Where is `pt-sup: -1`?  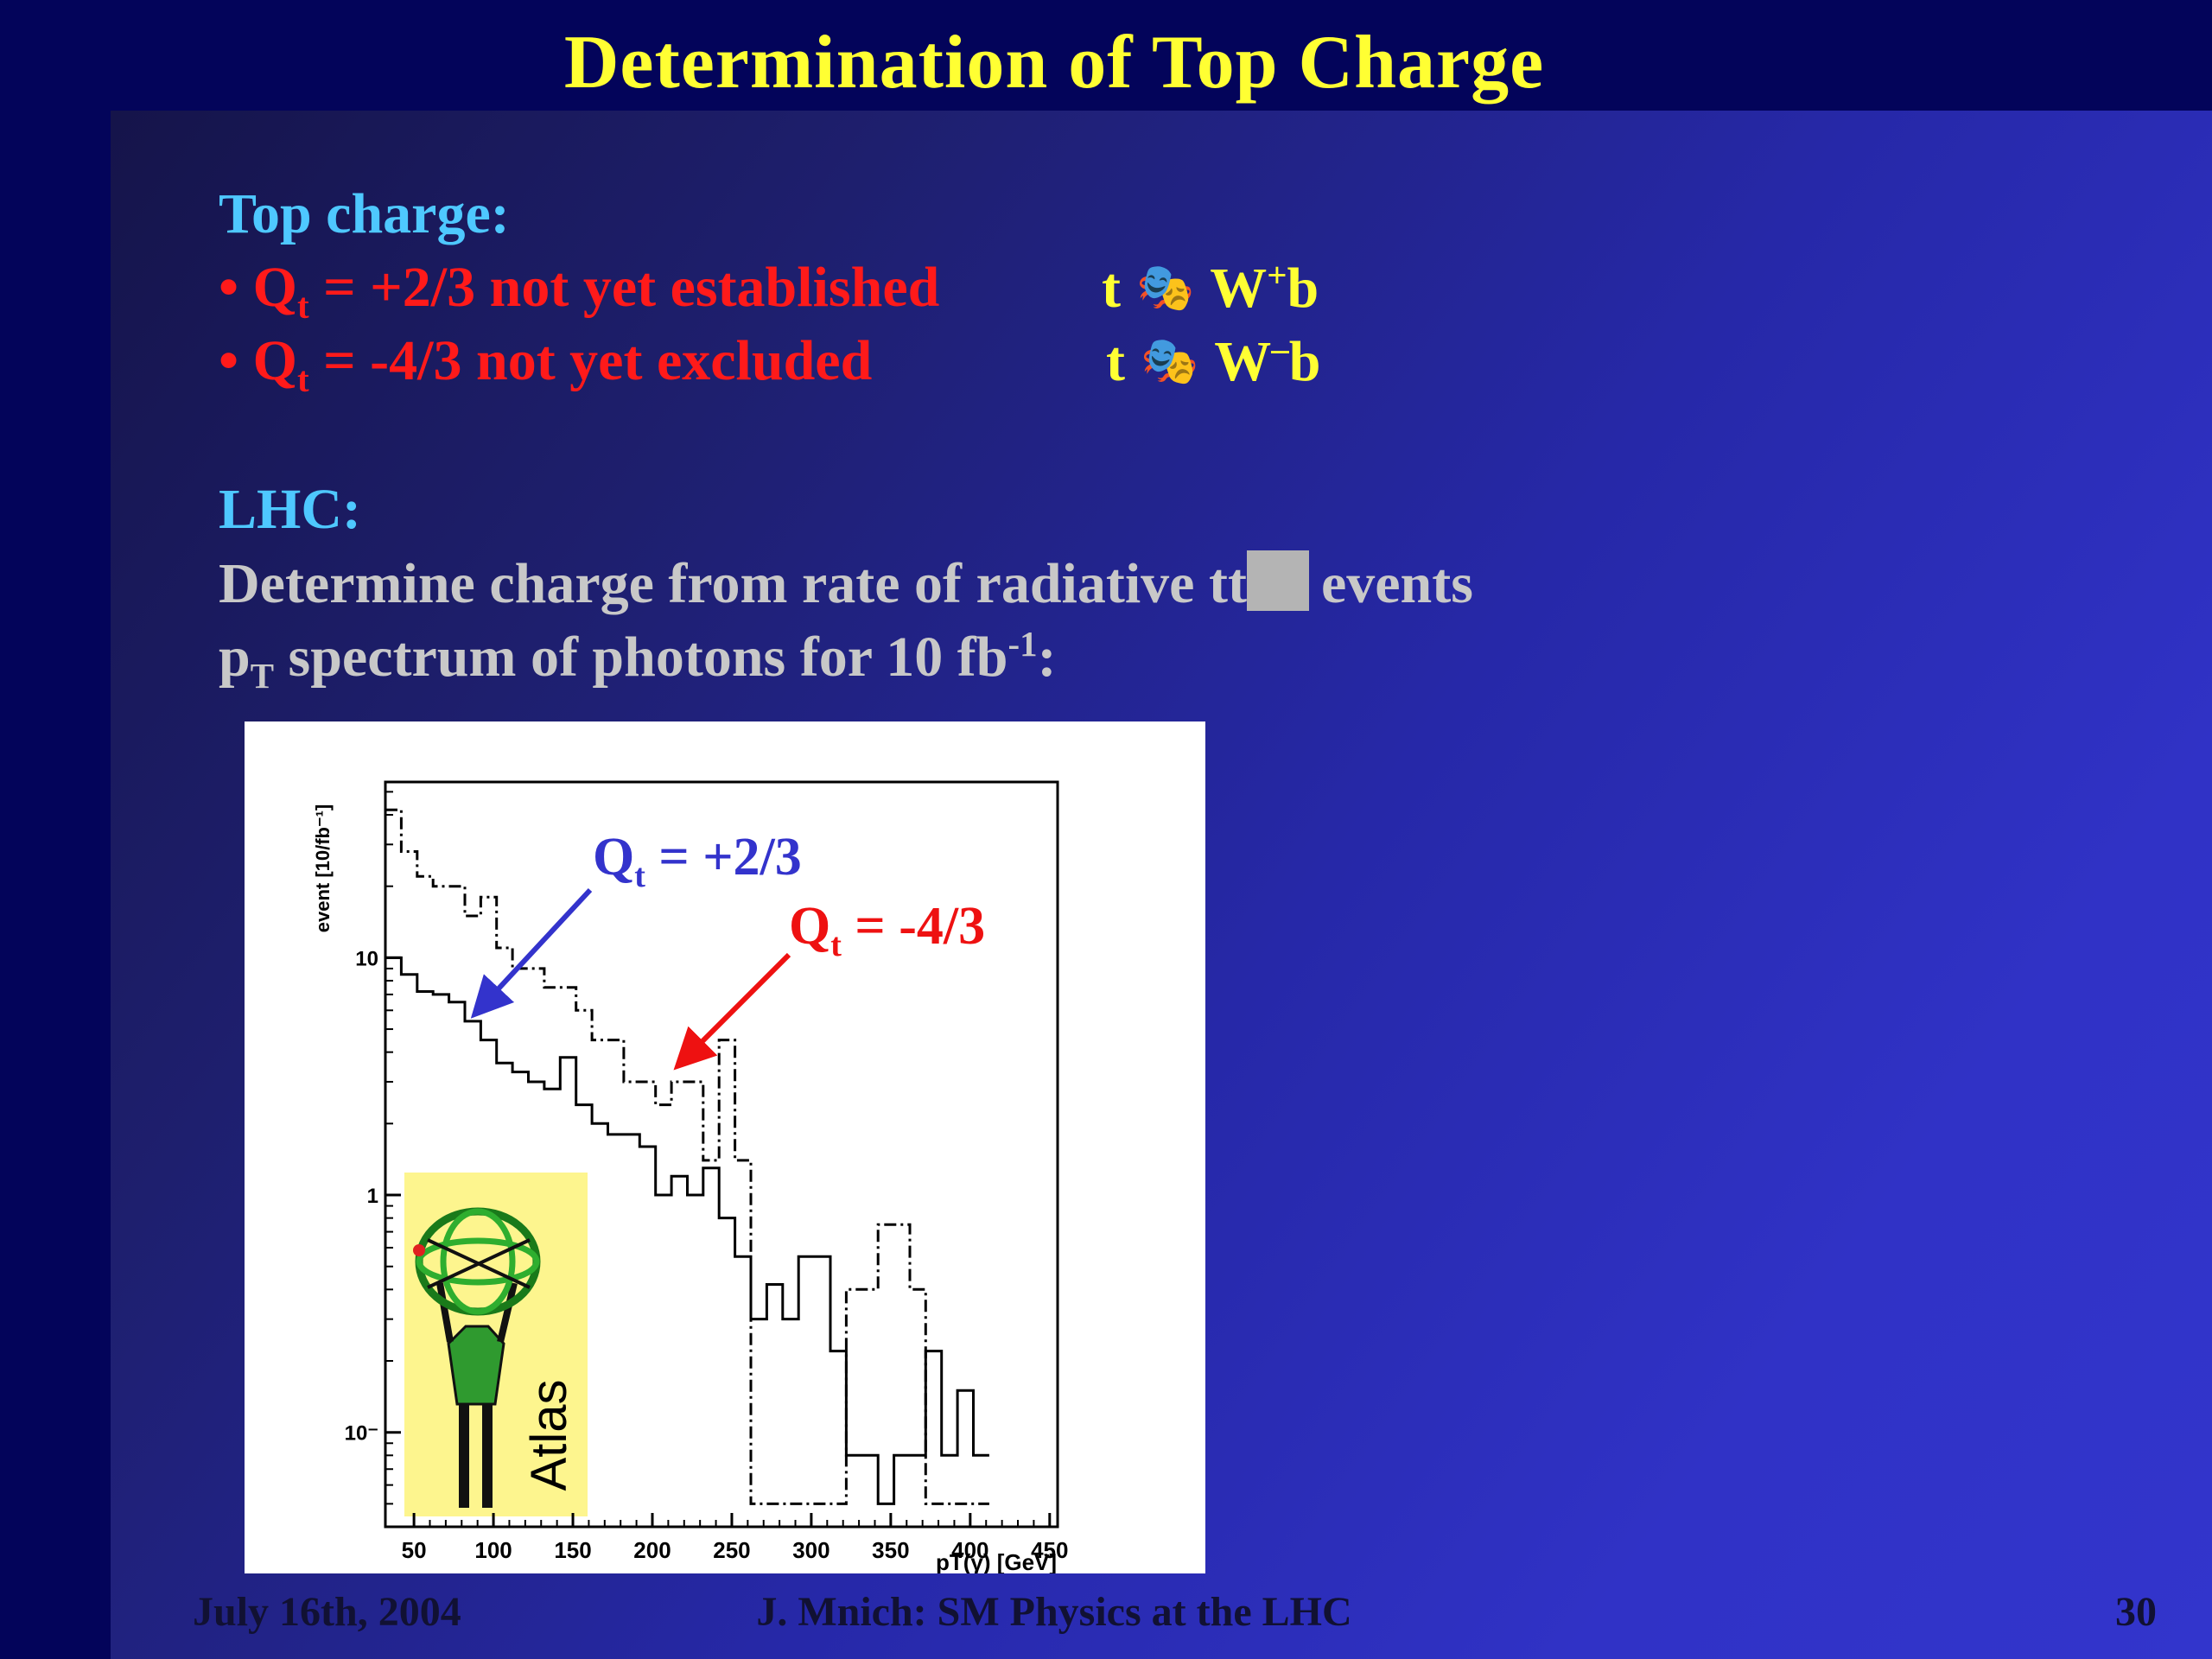
pt-sup: -1 is located at coordinates (1022, 644).